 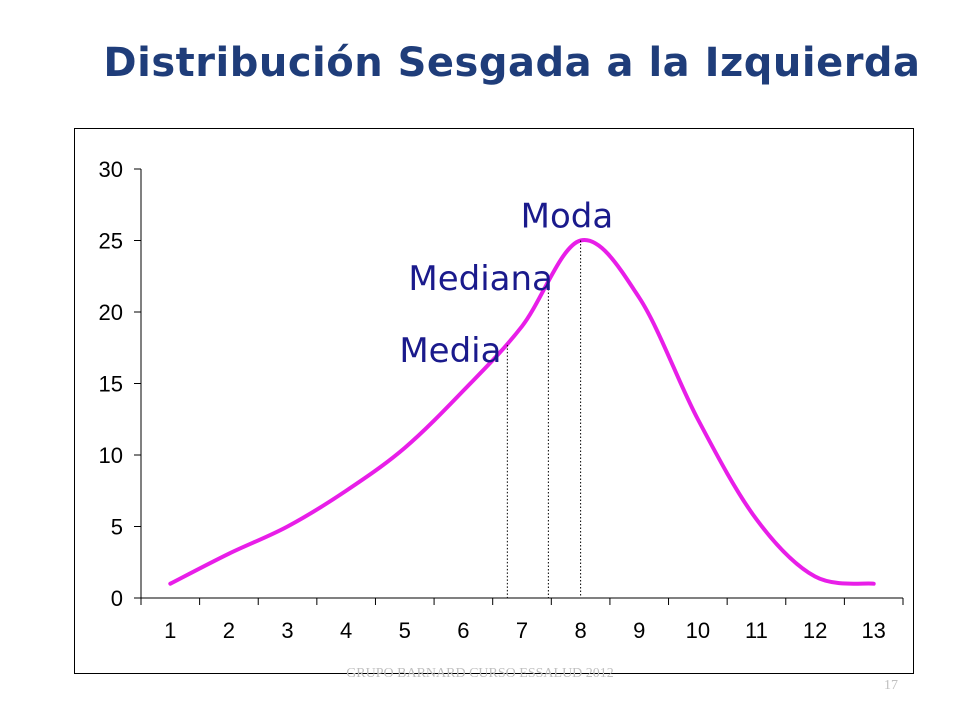 What do you see at coordinates (405, 630) in the screenshot?
I see `x-tick-label: 5` at bounding box center [405, 630].